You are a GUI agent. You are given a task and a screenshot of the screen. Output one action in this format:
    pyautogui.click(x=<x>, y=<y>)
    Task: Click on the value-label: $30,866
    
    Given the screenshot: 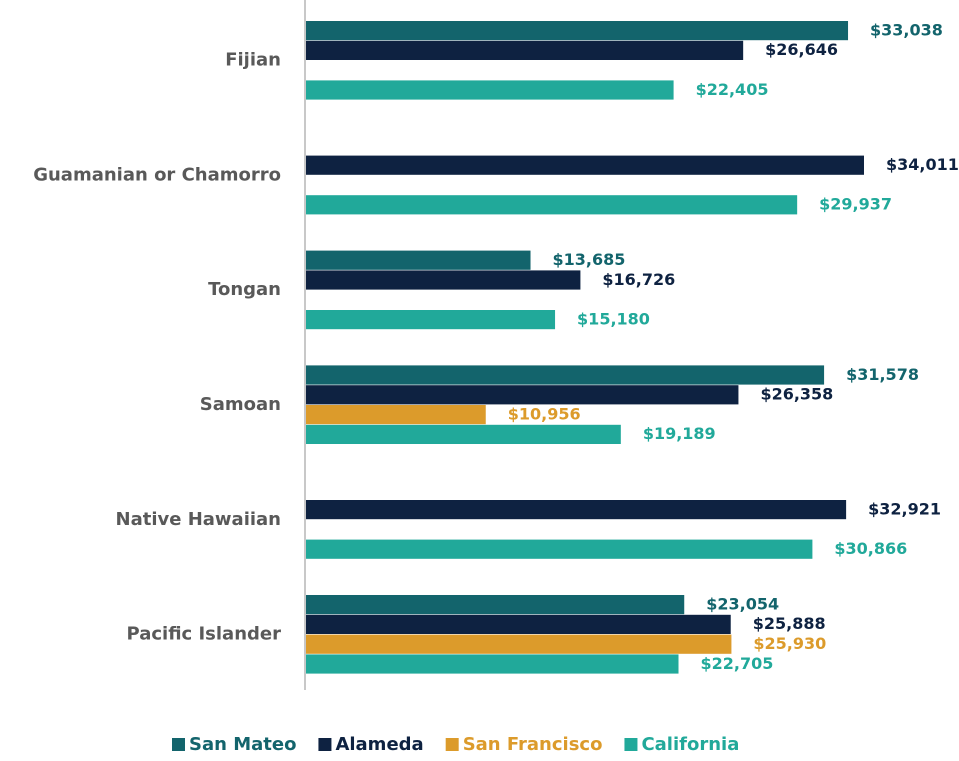 What is the action you would take?
    pyautogui.click(x=870, y=548)
    